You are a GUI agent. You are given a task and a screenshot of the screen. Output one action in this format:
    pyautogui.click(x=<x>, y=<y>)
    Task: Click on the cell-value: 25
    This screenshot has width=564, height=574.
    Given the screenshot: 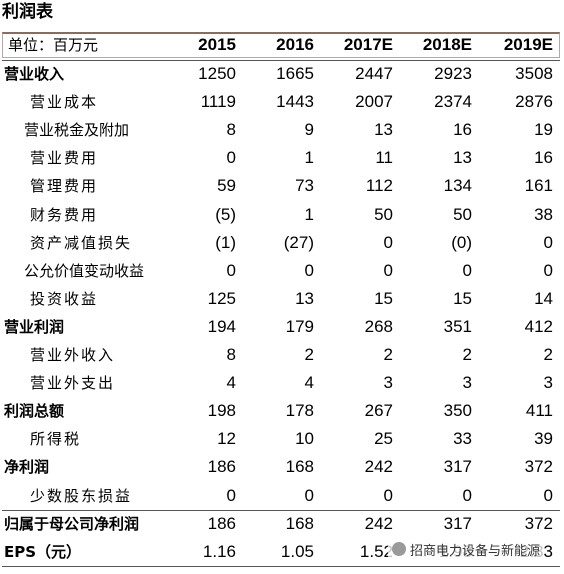 What is the action you would take?
    pyautogui.click(x=383, y=439)
    